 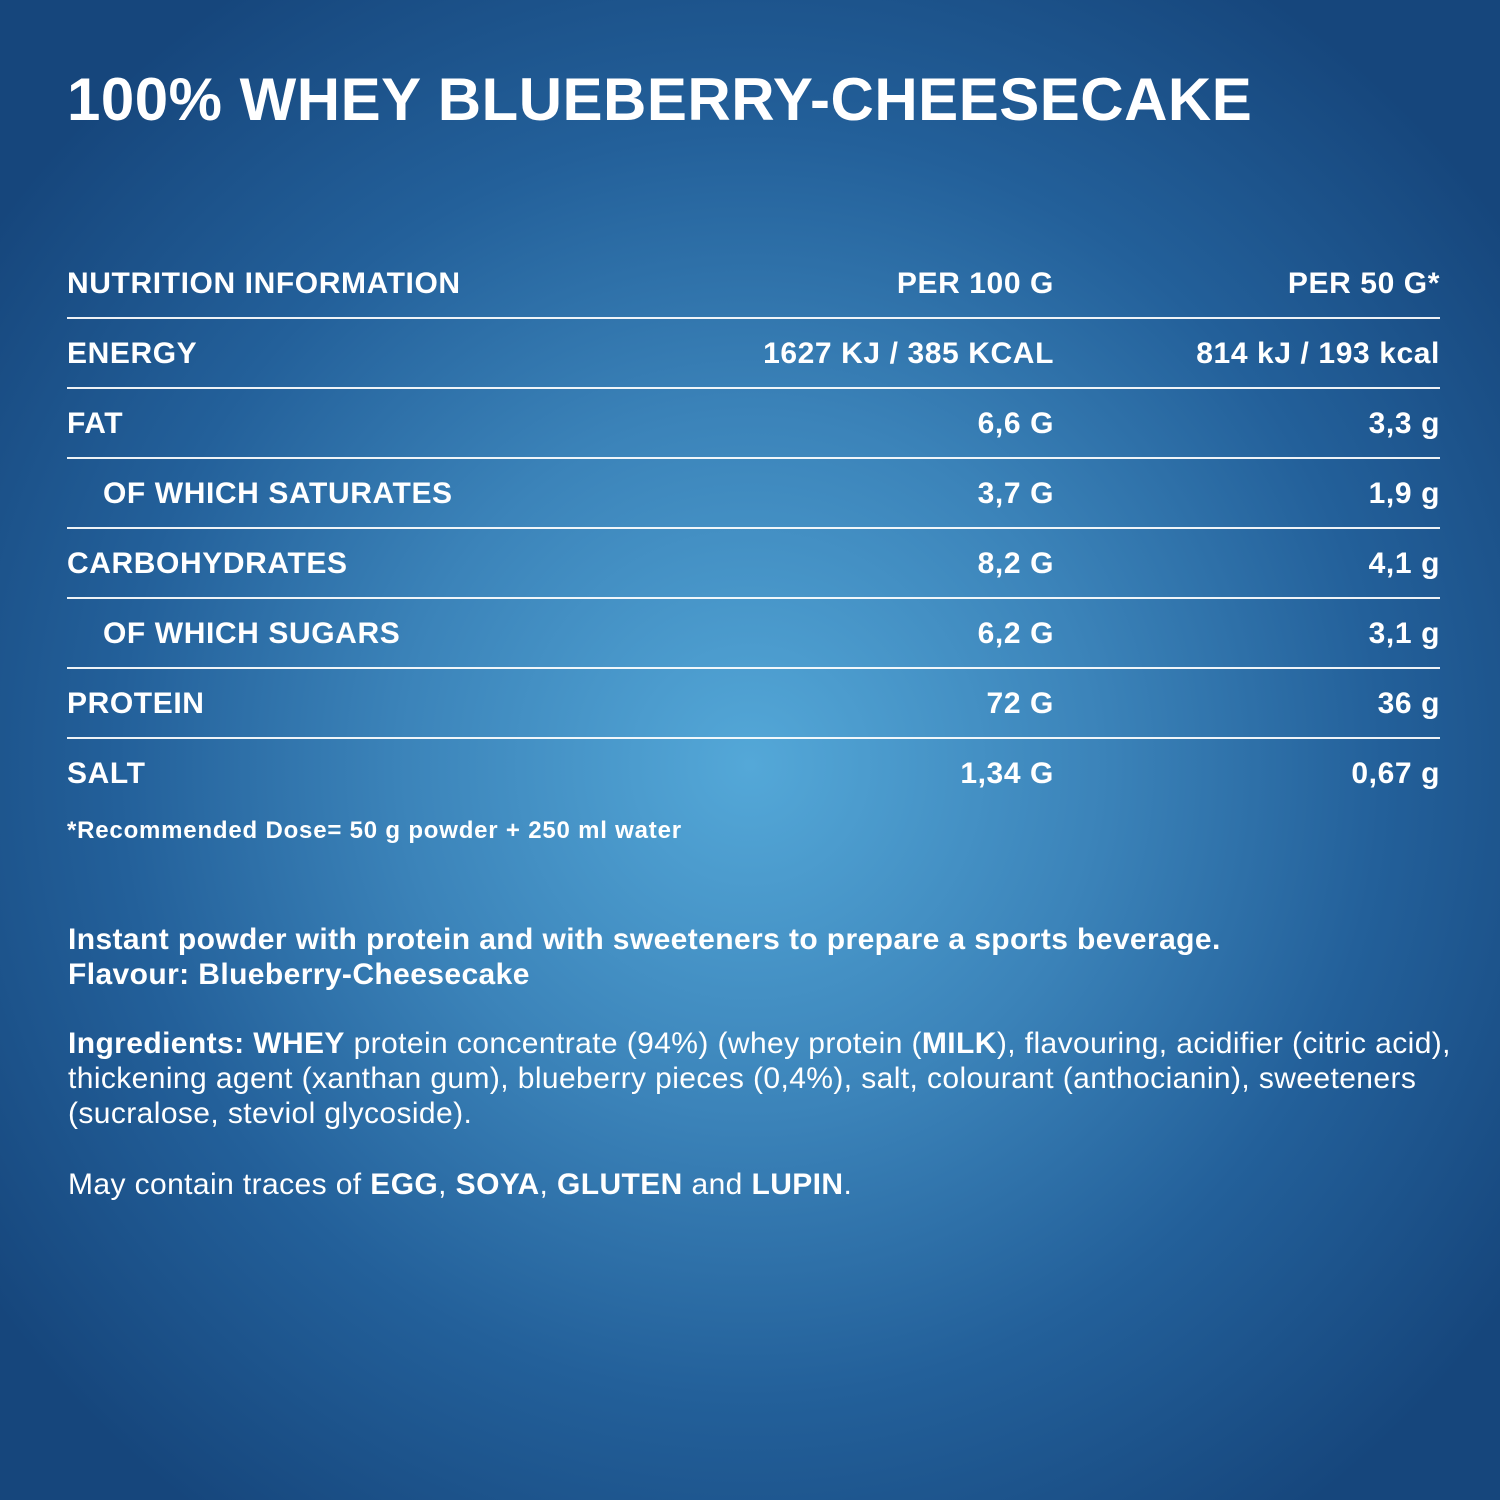 What do you see at coordinates (252, 633) in the screenshot?
I see `nutrient-label: OF WHICH SUGARS` at bounding box center [252, 633].